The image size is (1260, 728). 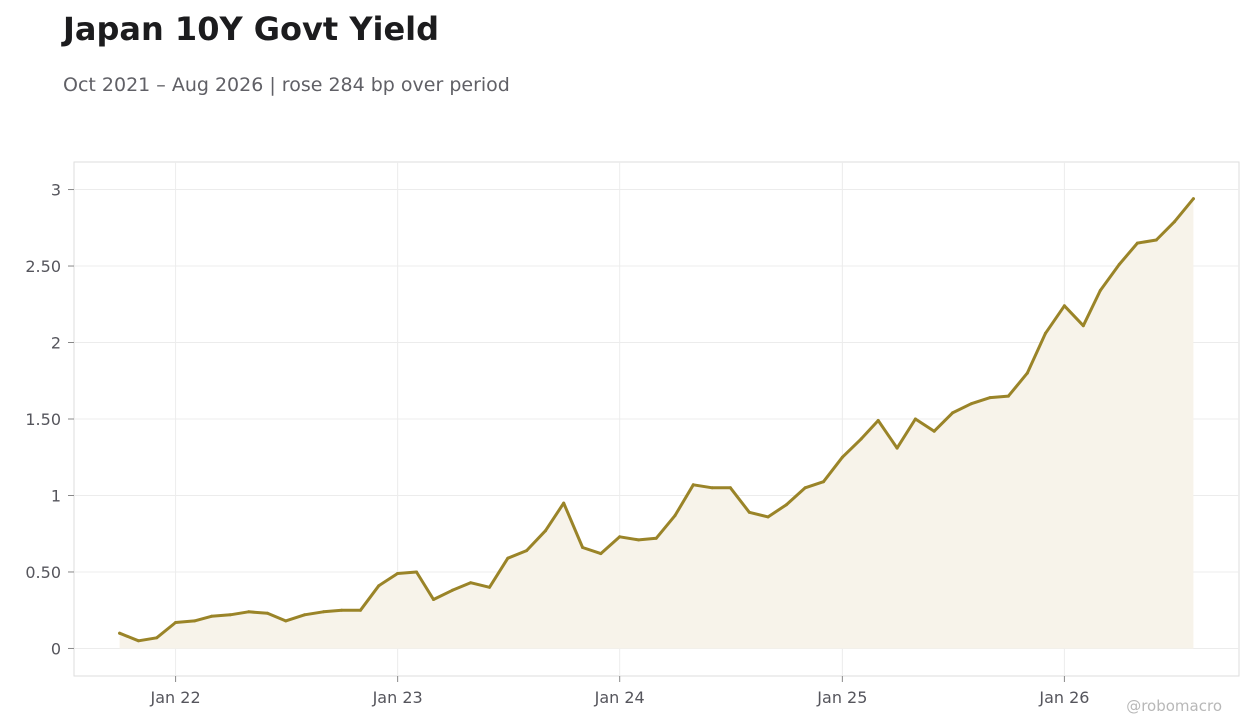 I want to click on x-axis-ticks: Jan 22 Jan 23 Jan 24 Jan 25 Jan 26, so click(x=619, y=691).